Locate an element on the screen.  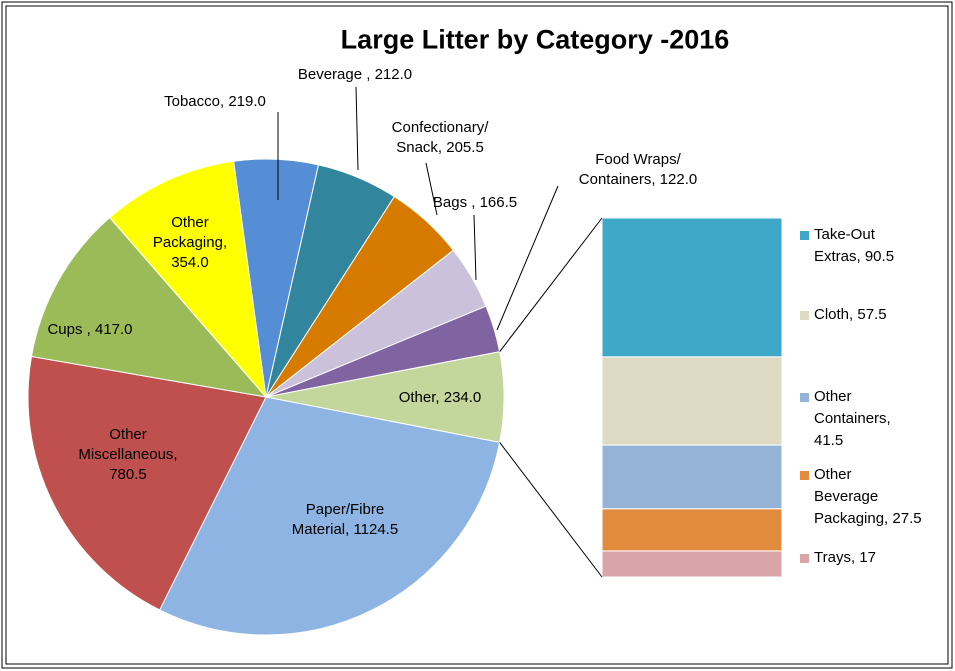
chart-title: Large Litter by Category -2016 is located at coordinates (535, 39).